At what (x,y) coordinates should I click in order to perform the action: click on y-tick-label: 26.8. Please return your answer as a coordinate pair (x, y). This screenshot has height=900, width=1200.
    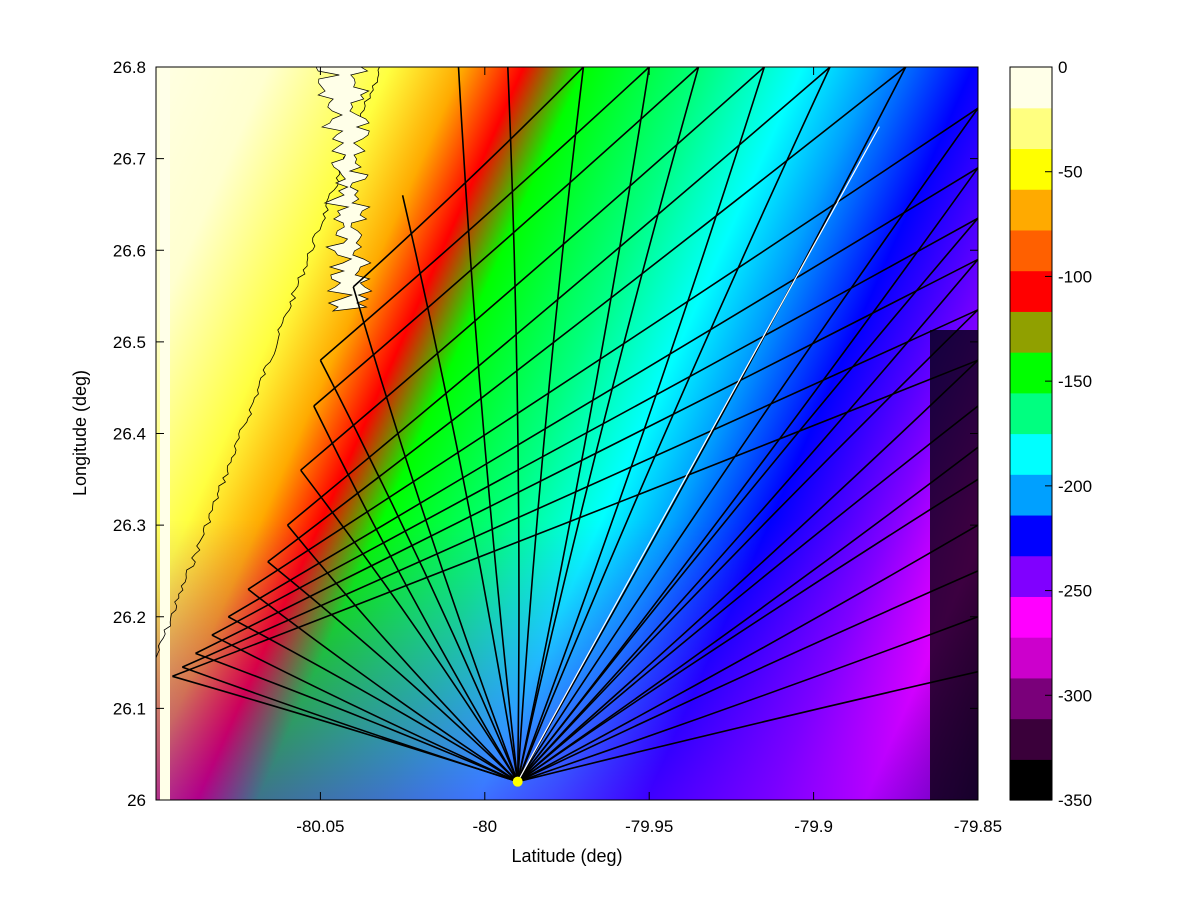
    Looking at the image, I should click on (129, 67).